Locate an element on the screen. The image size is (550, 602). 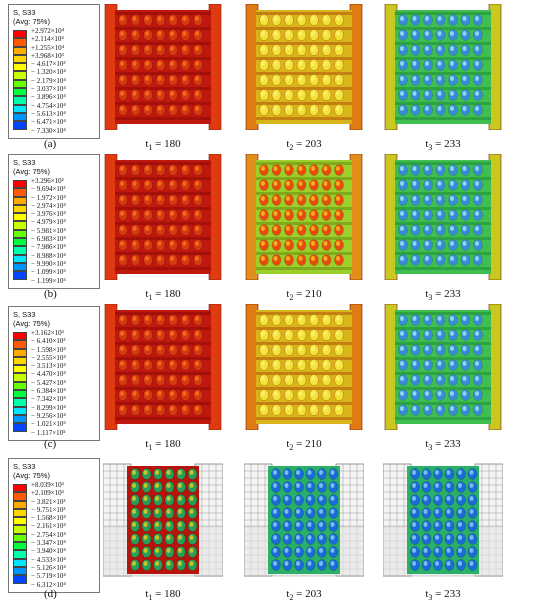
legend-value: +3.296×10² is located at coordinates (47, 181).